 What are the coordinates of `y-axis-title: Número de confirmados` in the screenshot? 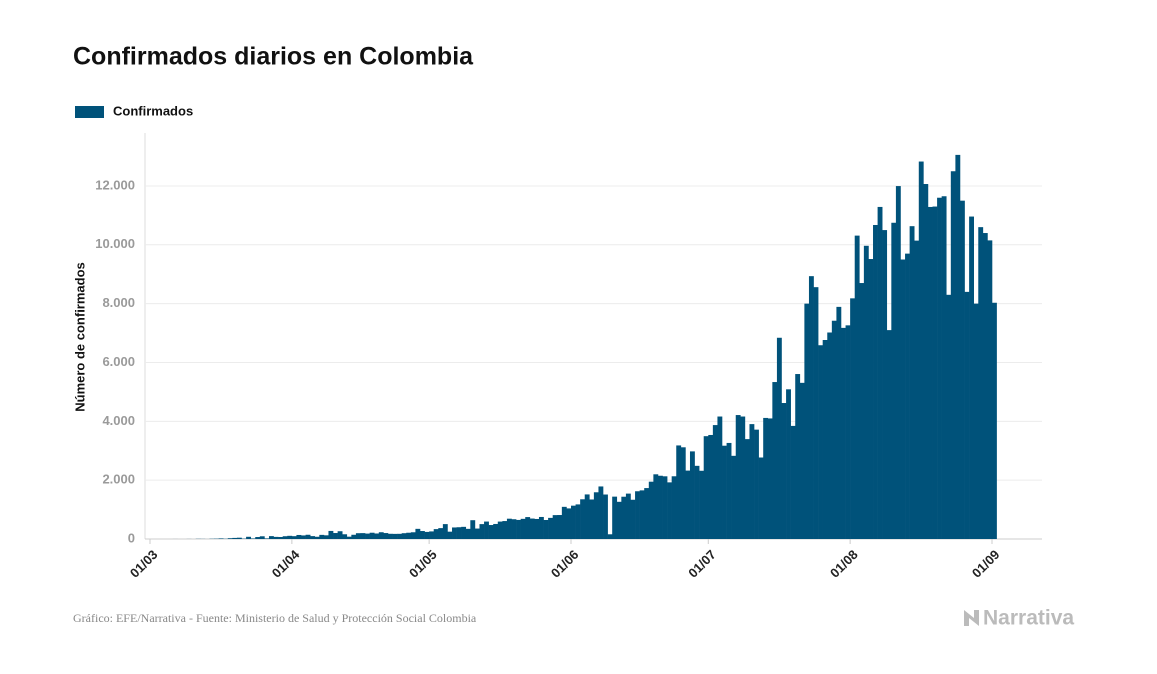 It's located at (79, 337).